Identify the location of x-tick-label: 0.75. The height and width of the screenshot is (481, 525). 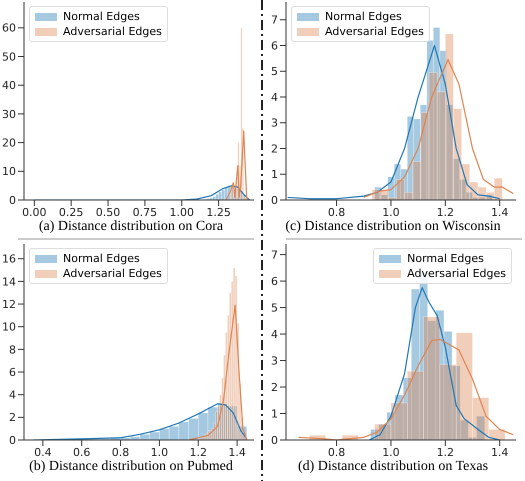
(145, 212).